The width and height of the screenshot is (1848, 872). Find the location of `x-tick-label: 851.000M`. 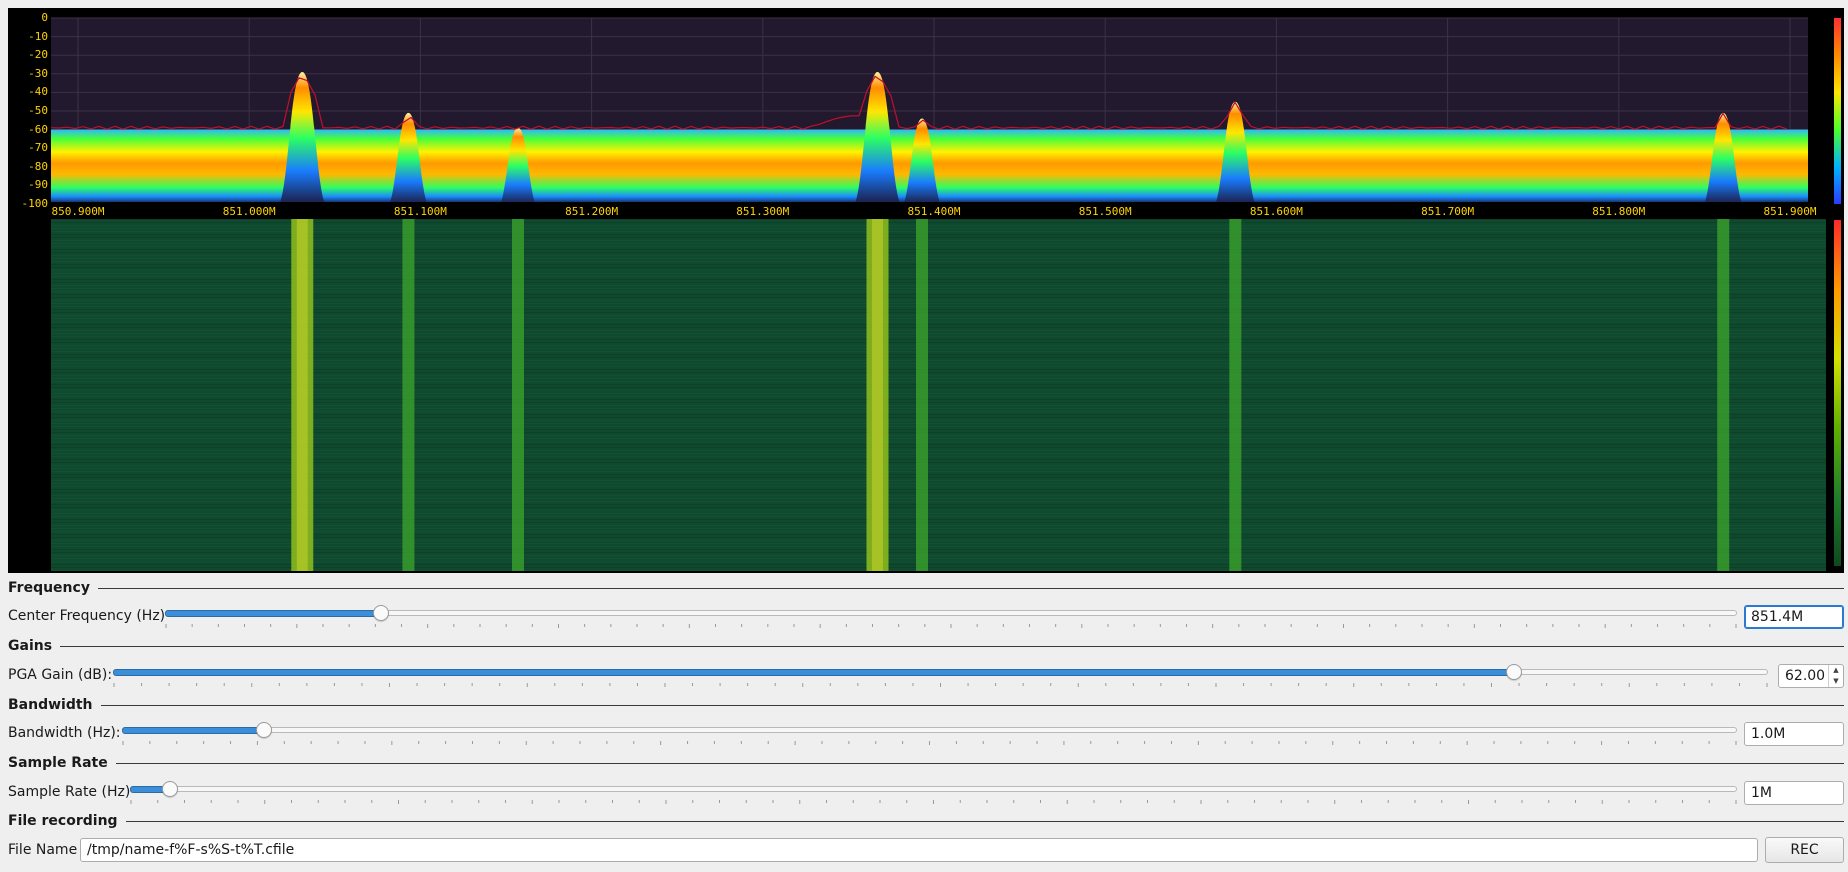

x-tick-label: 851.000M is located at coordinates (249, 211).